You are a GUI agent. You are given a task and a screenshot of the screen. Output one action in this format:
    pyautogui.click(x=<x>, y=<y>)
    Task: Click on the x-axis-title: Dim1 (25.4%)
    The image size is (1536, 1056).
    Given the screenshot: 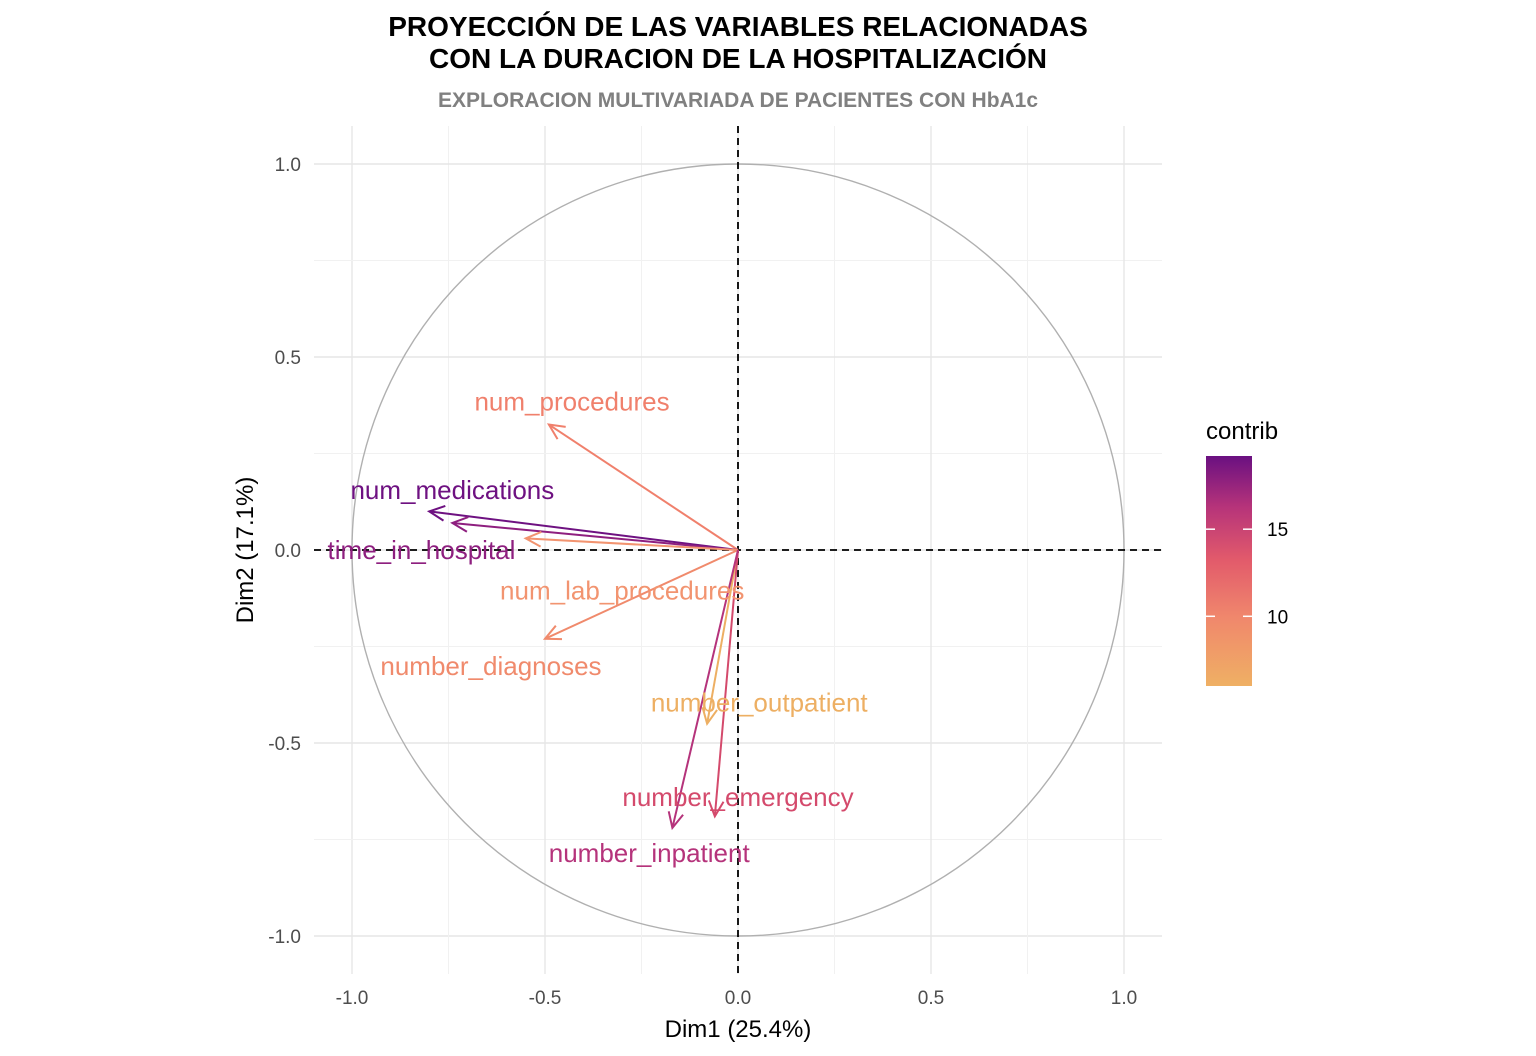 What is the action you would take?
    pyautogui.click(x=738, y=1029)
    